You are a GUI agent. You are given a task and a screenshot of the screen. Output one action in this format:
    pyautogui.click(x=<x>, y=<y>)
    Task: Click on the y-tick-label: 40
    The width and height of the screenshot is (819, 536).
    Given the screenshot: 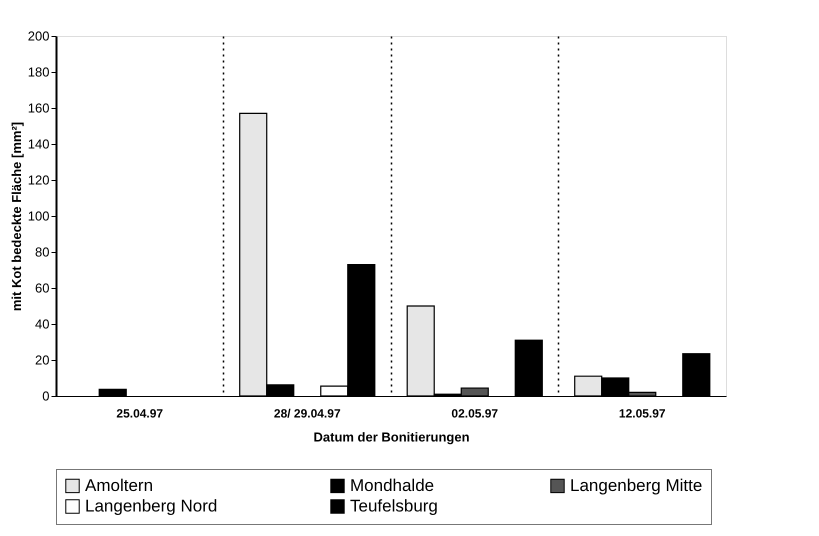 What is the action you would take?
    pyautogui.click(x=42, y=324)
    